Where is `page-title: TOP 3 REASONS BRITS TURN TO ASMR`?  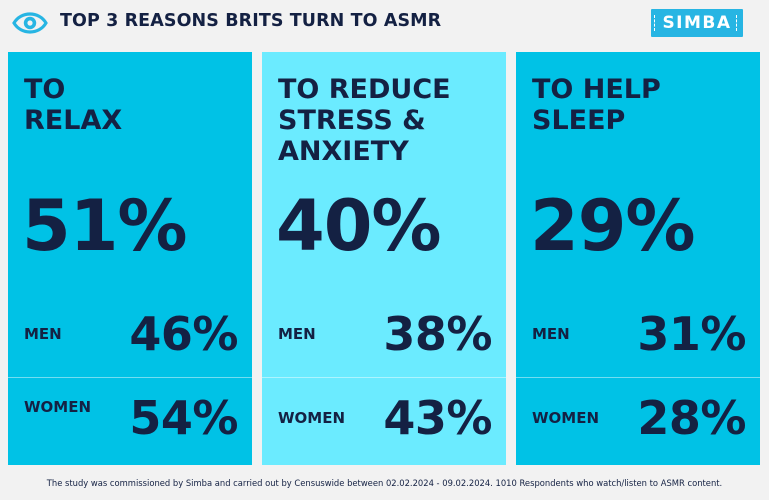
page-title: TOP 3 REASONS BRITS TURN TO ASMR is located at coordinates (251, 21).